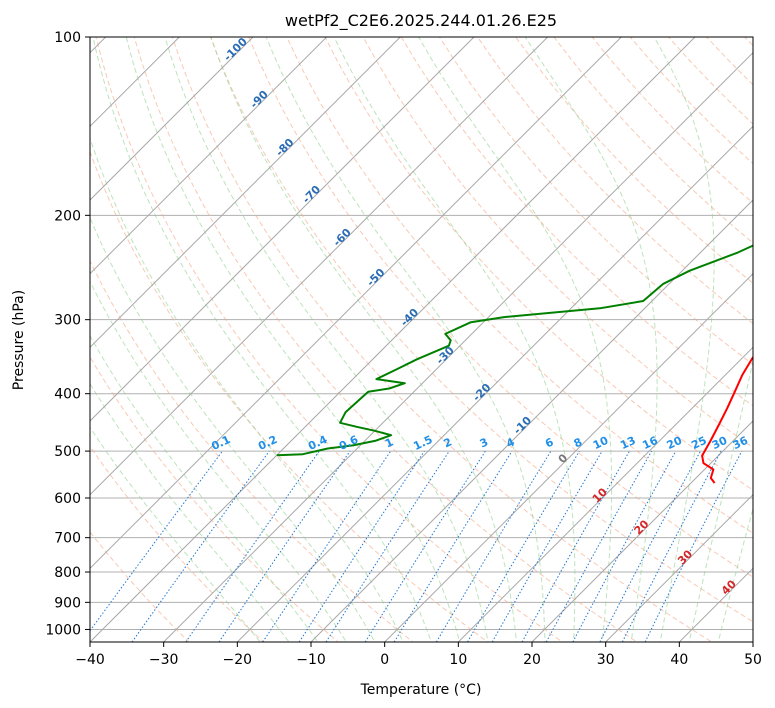  What do you see at coordinates (549, 442) in the screenshot?
I see `mixing-ratio-label: 6` at bounding box center [549, 442].